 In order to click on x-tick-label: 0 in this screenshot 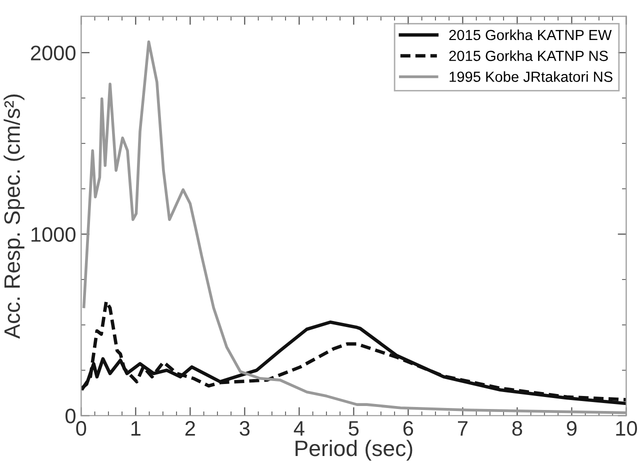, I will do `click(81, 428)`.